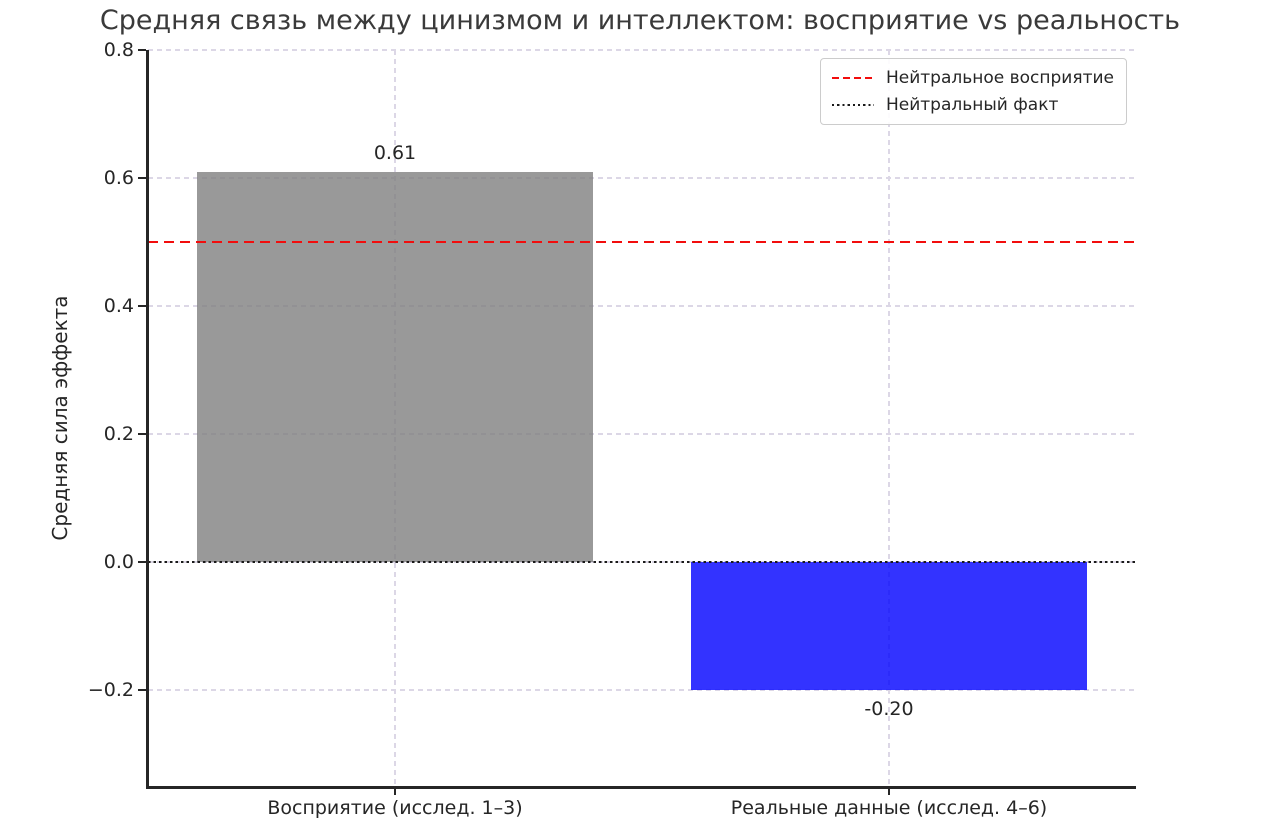 Image resolution: width=1280 pixels, height=830 pixels. I want to click on bar-value-label: -0.20, so click(889, 709).